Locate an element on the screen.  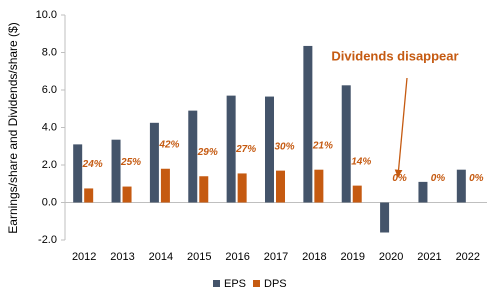
x-tick-label: 2021 is located at coordinates (429, 257).